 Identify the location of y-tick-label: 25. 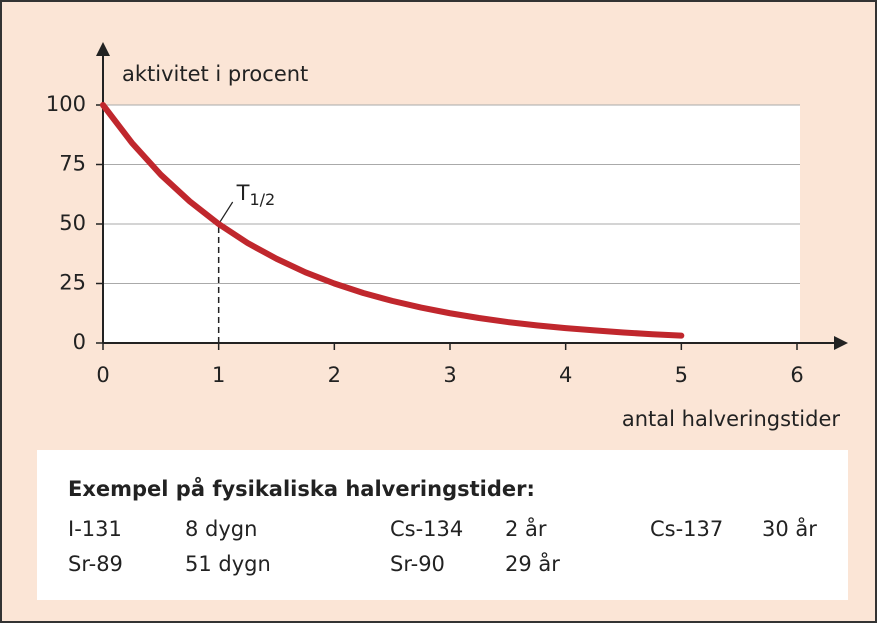
(72, 283).